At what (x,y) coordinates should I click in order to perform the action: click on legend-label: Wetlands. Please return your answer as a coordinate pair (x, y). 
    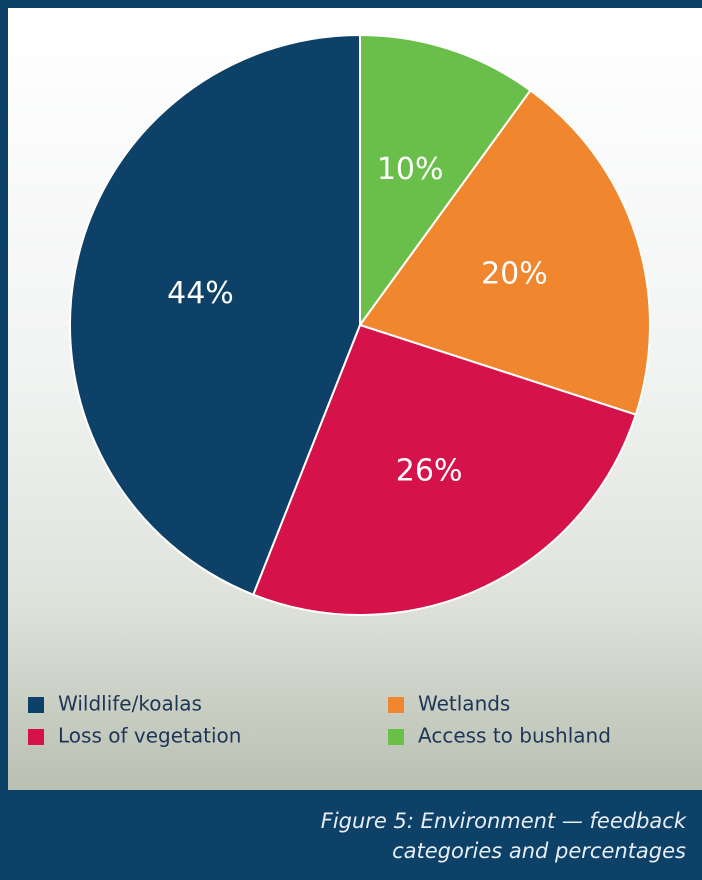
    Looking at the image, I should click on (464, 704).